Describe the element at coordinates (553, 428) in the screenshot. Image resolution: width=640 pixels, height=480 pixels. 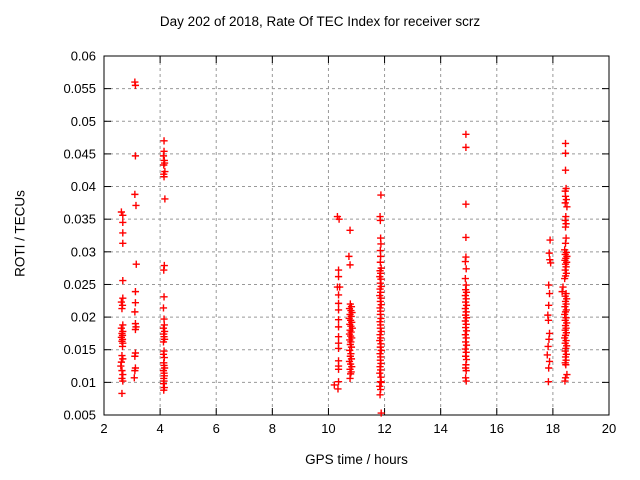
I see `x-tick-label: 18` at that location.